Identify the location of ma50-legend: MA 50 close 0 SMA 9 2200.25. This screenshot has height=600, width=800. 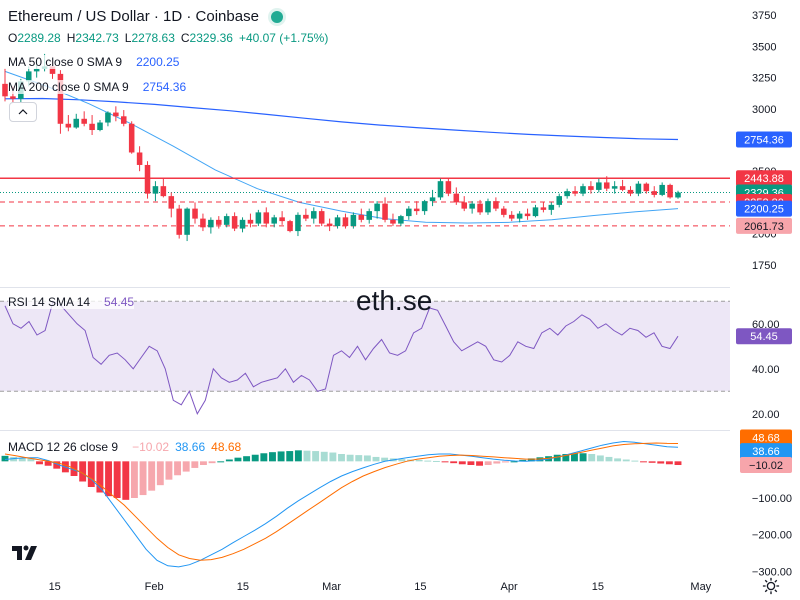
(94, 62).